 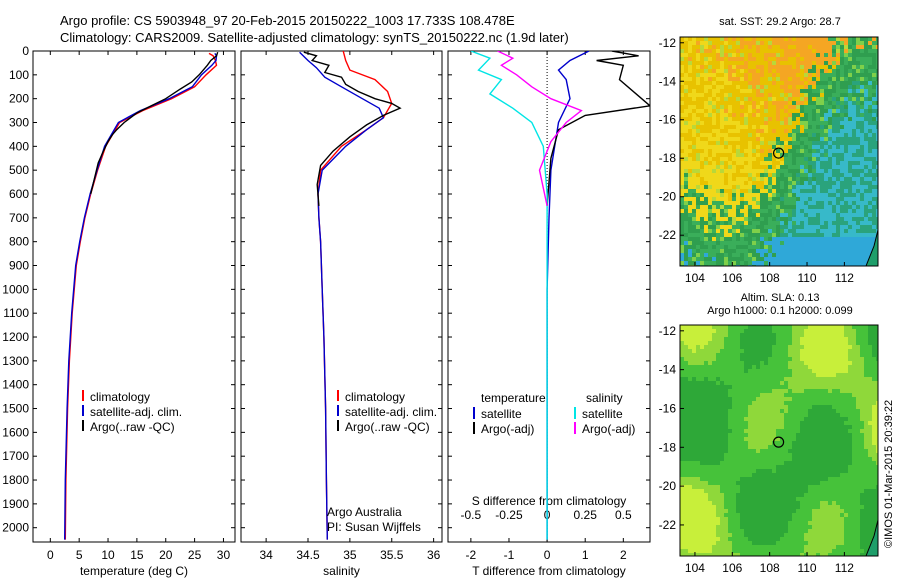 I want to click on difference-x-tick-label: 0, so click(x=547, y=555).